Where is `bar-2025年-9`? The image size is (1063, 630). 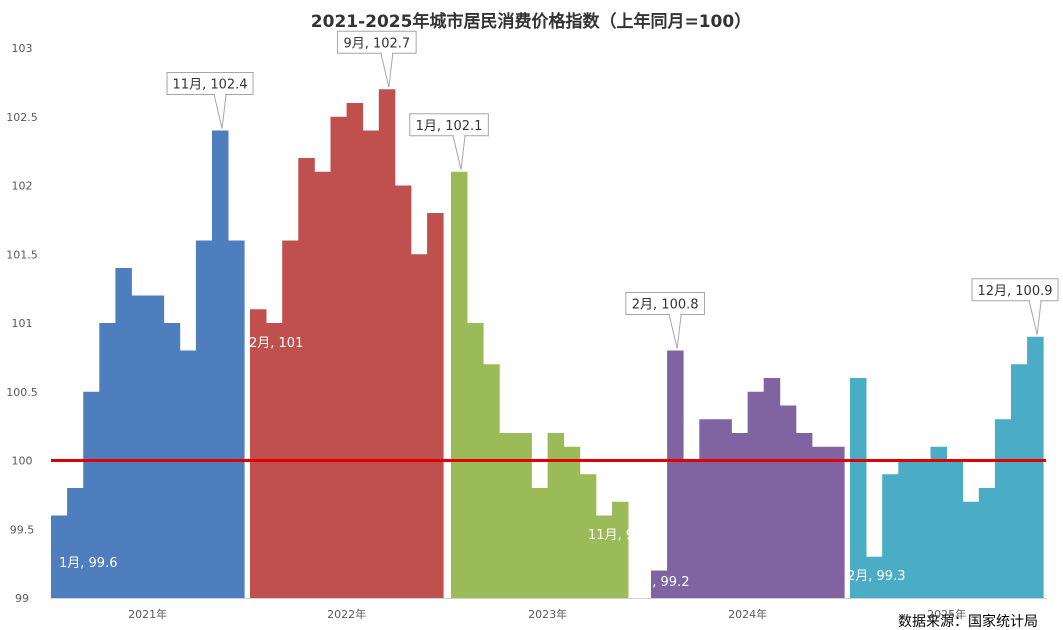
bar-2025年-9 is located at coordinates (987, 543).